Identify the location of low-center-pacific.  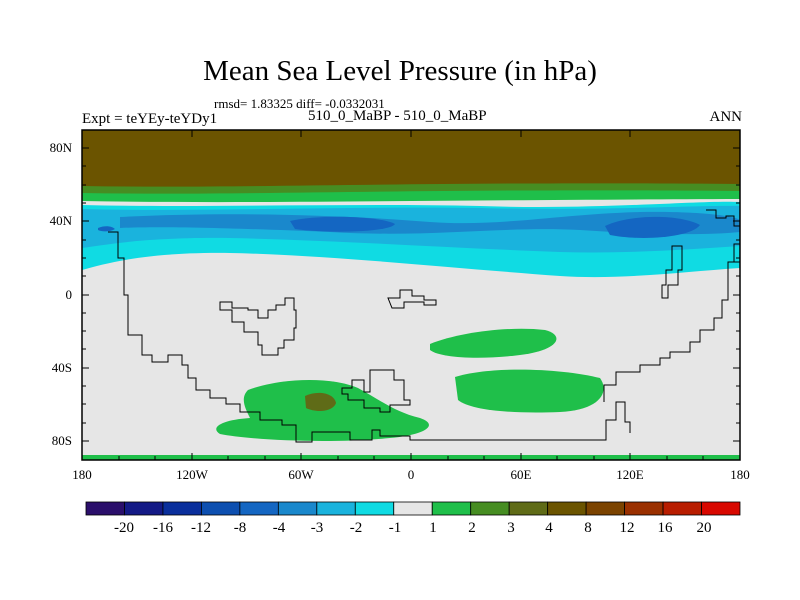
(652, 227).